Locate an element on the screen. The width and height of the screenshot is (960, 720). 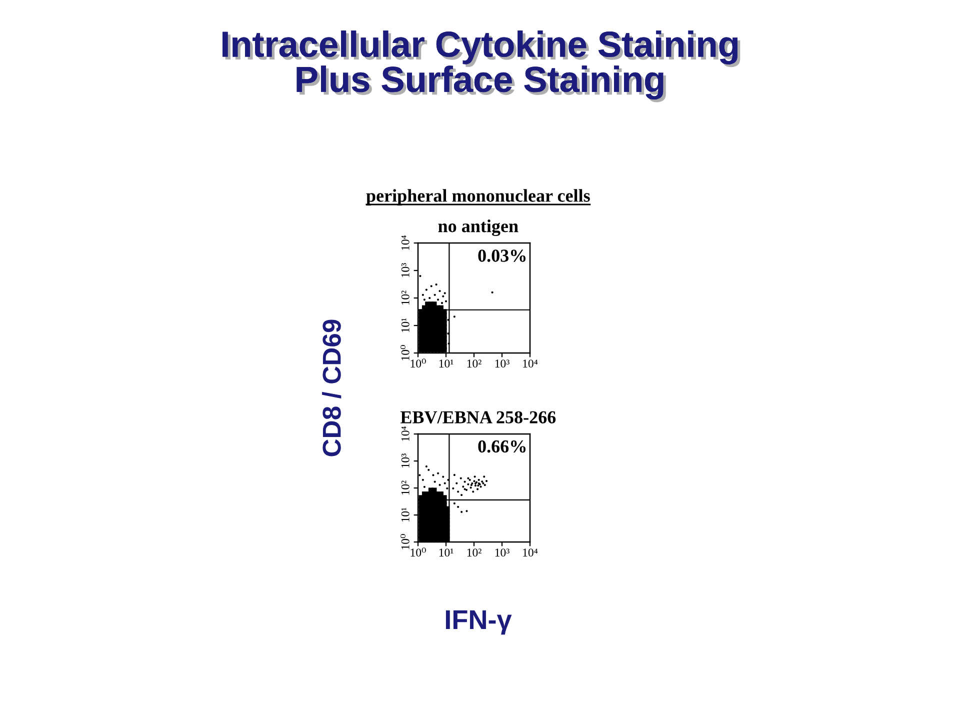
text: peripheral mononuclear cells is located at coordinates (478, 197).